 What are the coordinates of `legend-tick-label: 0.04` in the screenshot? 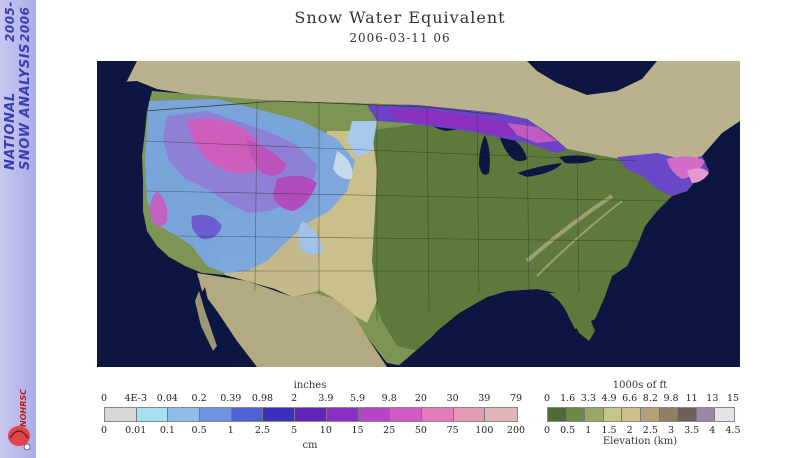 It's located at (167, 398).